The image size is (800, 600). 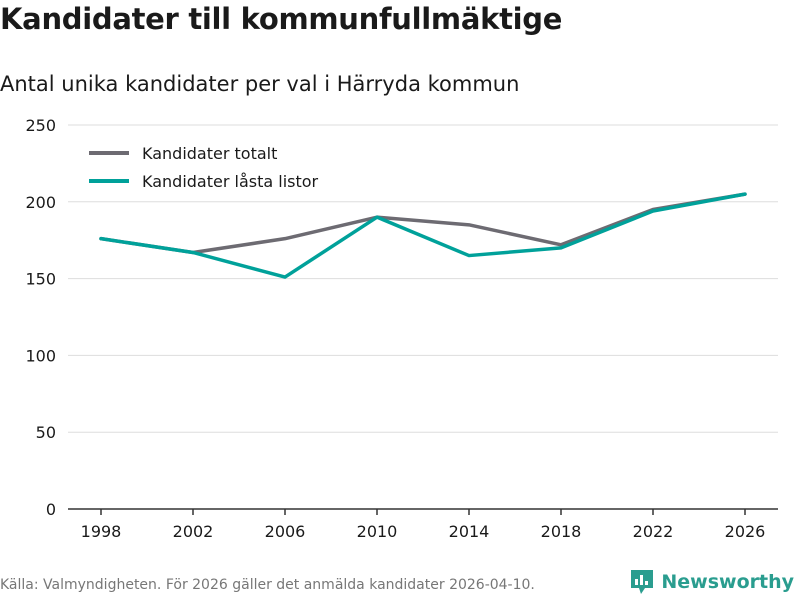 What do you see at coordinates (561, 531) in the screenshot?
I see `x-tick-label: 2018` at bounding box center [561, 531].